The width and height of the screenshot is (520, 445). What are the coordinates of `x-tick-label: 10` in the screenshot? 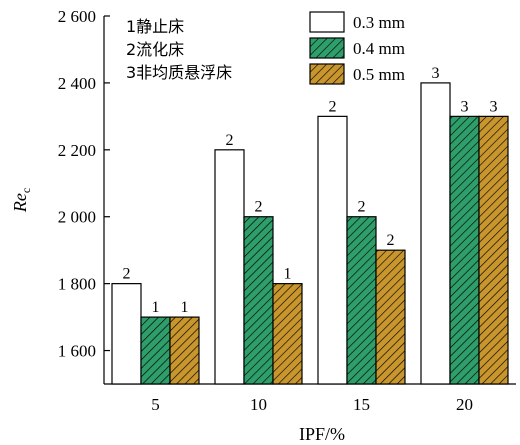 It's located at (258, 404).